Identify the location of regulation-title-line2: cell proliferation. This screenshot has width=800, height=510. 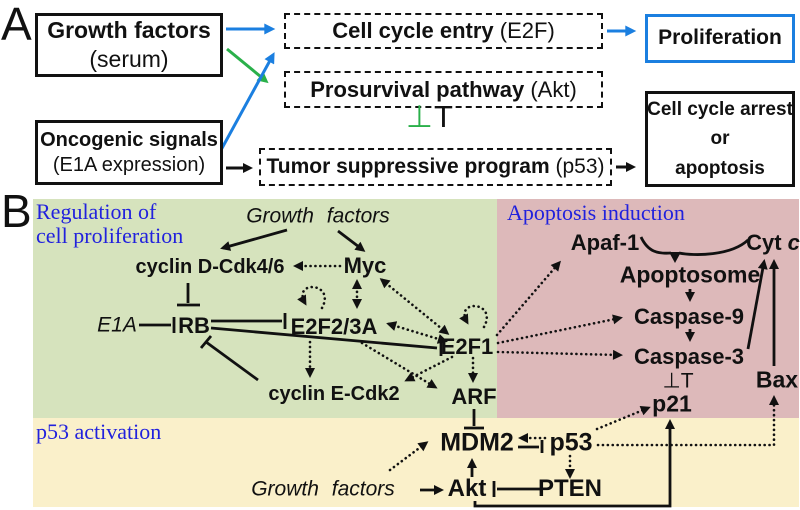
(110, 236).